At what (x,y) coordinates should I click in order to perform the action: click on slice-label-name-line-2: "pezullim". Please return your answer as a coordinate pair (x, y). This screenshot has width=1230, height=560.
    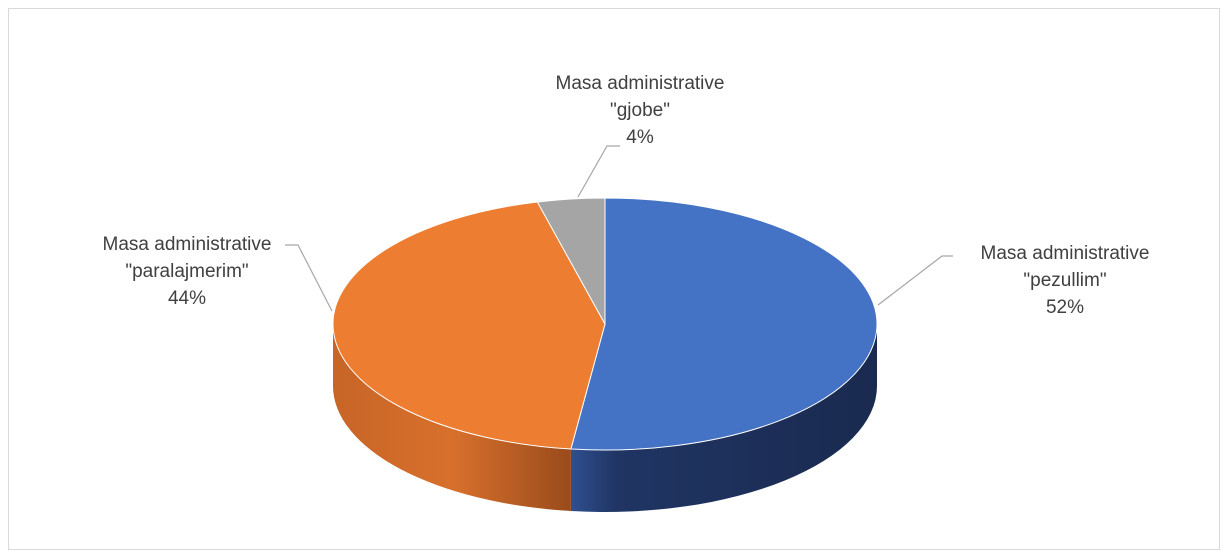
    Looking at the image, I should click on (1065, 280).